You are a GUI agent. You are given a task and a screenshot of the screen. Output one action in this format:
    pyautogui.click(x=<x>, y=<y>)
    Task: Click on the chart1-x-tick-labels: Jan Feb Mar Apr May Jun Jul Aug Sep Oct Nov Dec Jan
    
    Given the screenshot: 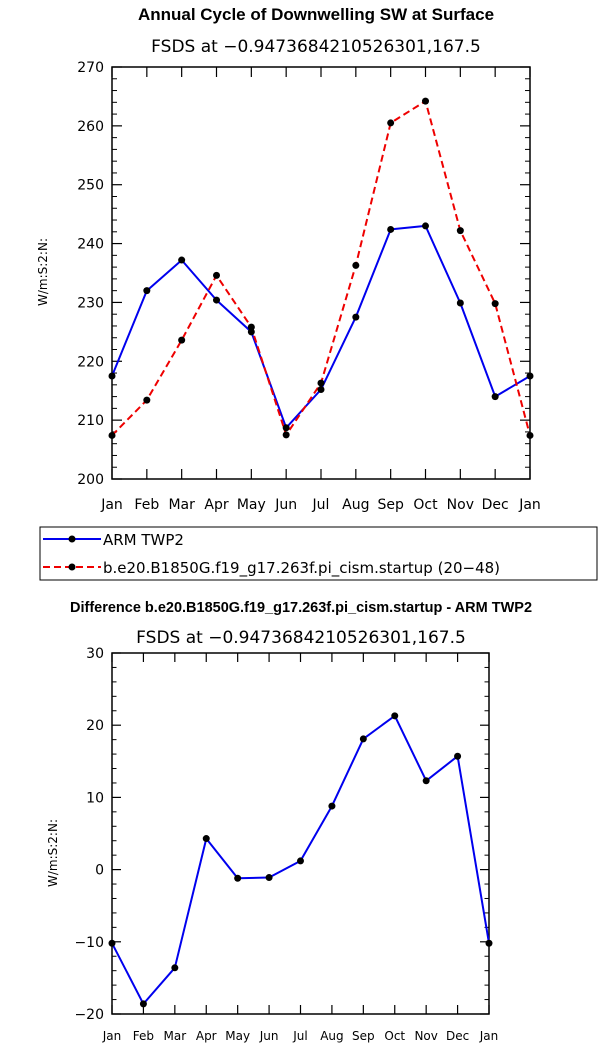 What is the action you would take?
    pyautogui.click(x=320, y=505)
    